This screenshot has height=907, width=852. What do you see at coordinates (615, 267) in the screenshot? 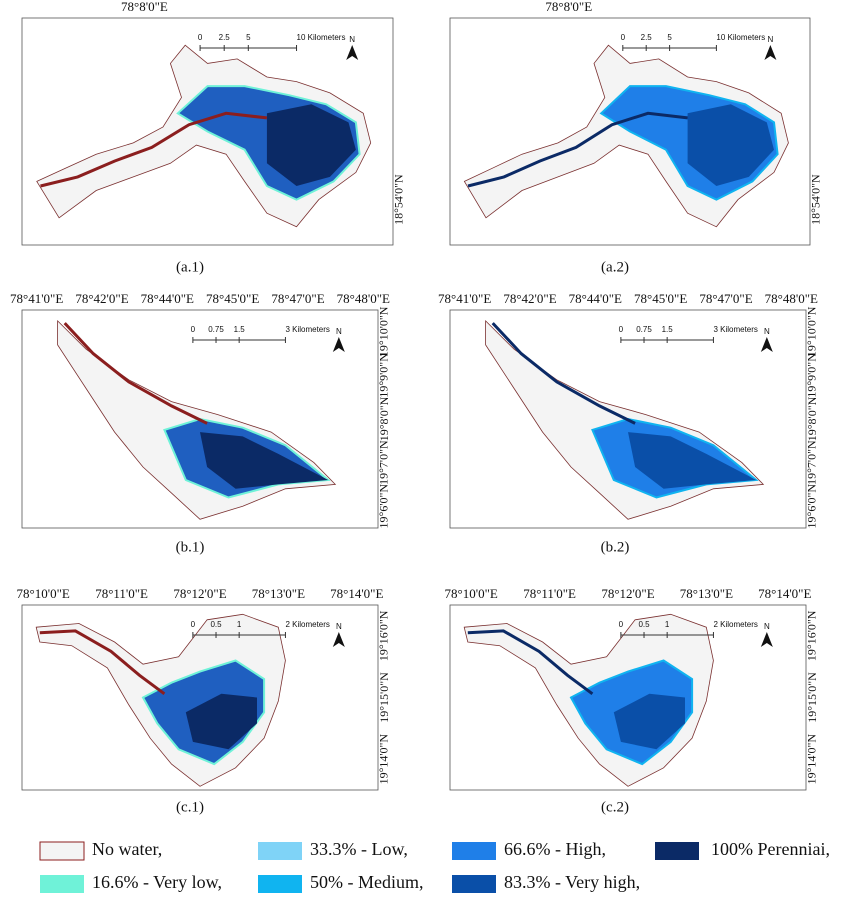
I see `panel-caption: (a.2)` at bounding box center [615, 267].